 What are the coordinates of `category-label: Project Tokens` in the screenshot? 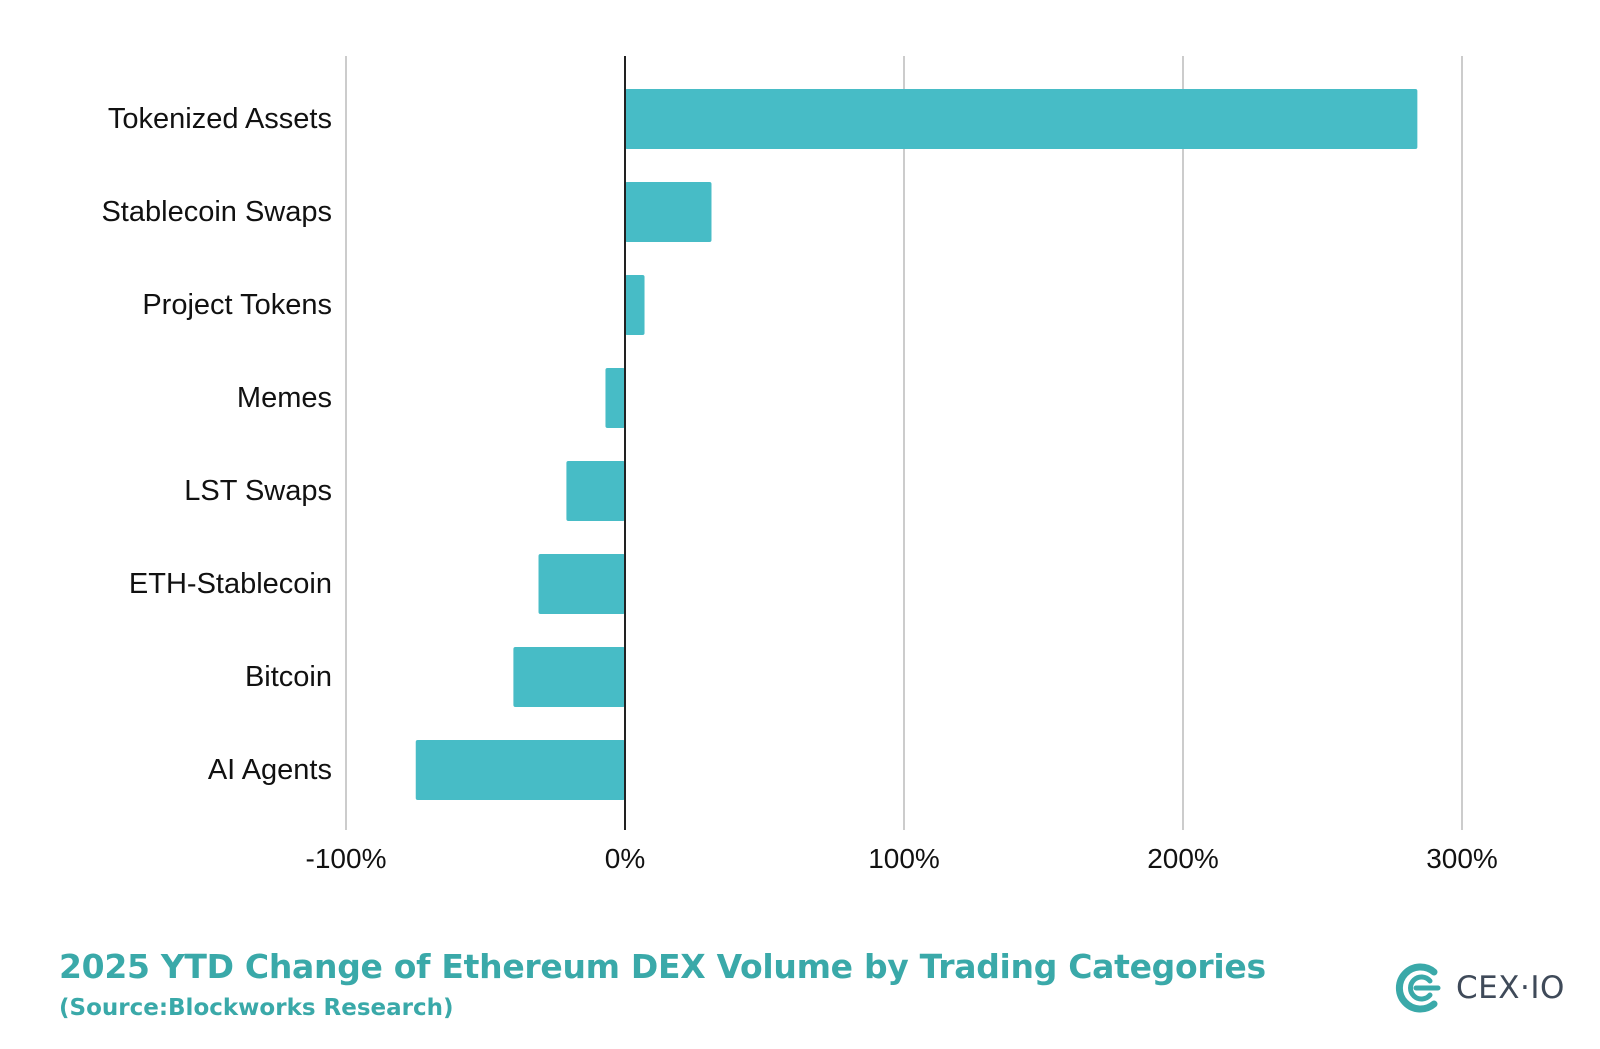 It's located at (237, 305).